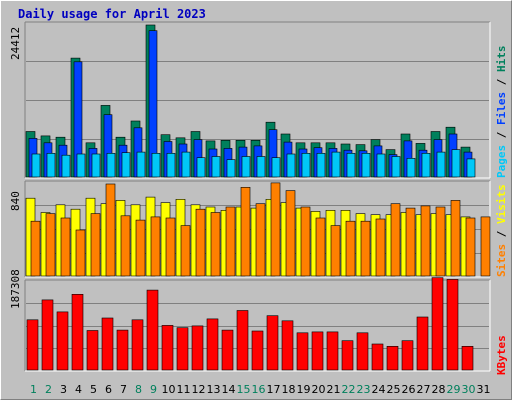 The width and height of the screenshot is (512, 400). What do you see at coordinates (274, 389) in the screenshot?
I see `x-tick-label-day-17: 17` at bounding box center [274, 389].